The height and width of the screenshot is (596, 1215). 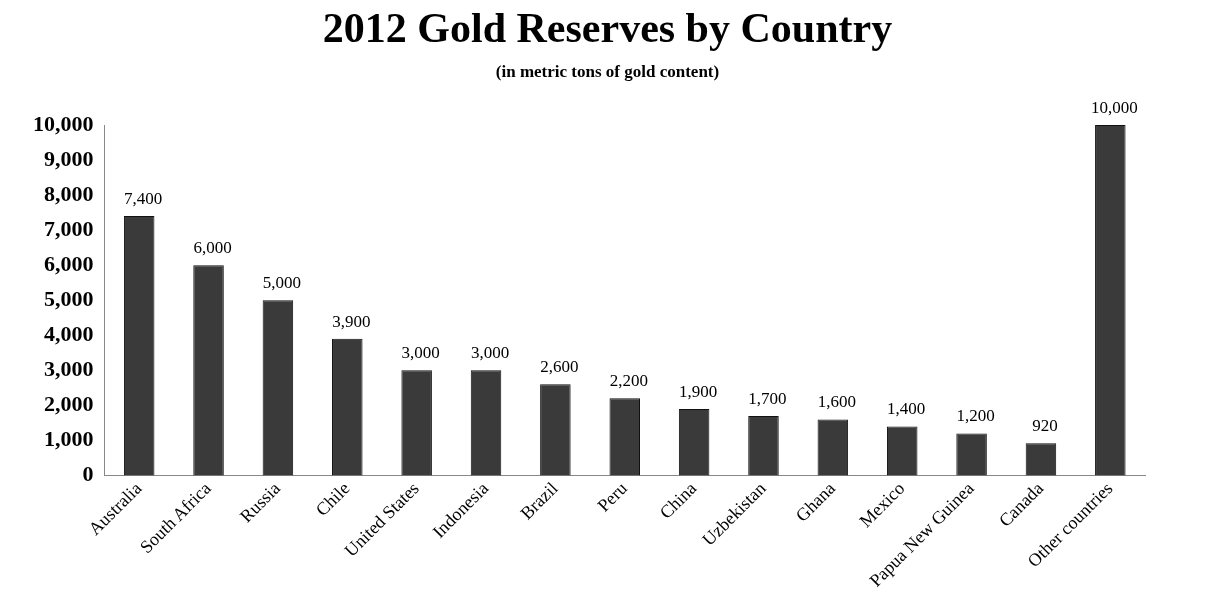 What do you see at coordinates (559, 367) in the screenshot?
I see `data-label: 2,600` at bounding box center [559, 367].